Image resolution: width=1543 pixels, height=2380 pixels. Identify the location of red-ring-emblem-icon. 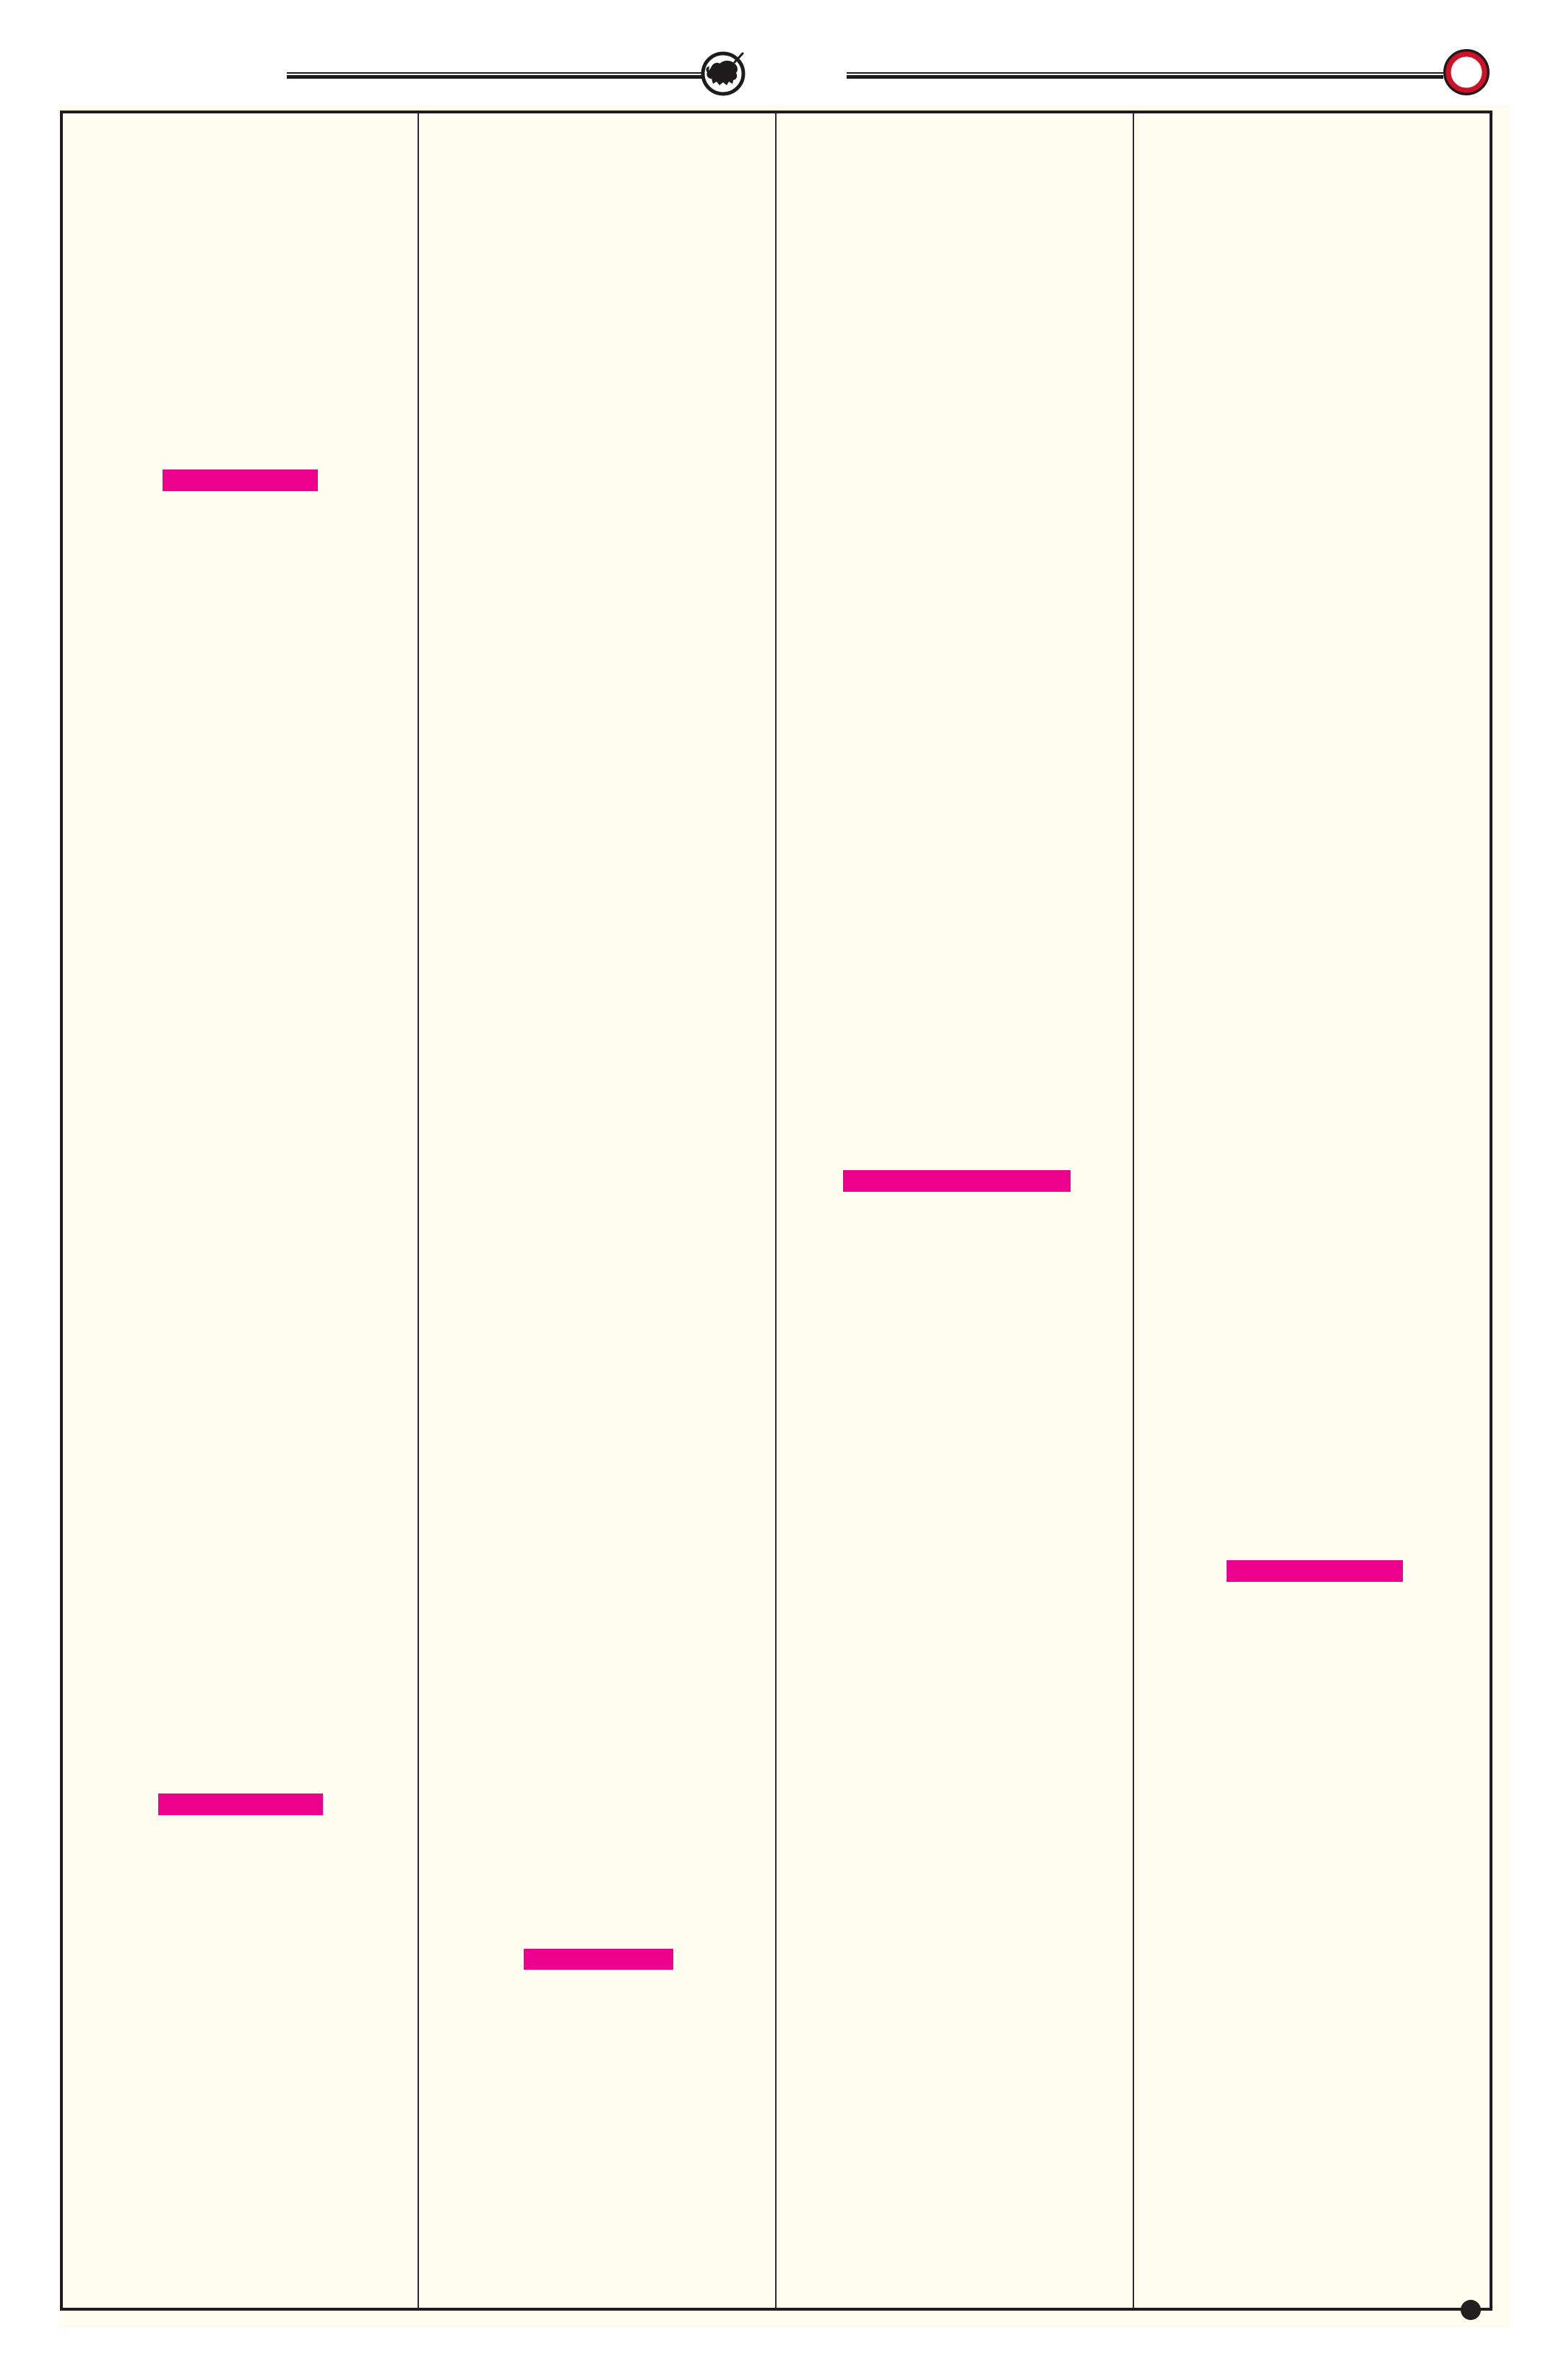
(1466, 72).